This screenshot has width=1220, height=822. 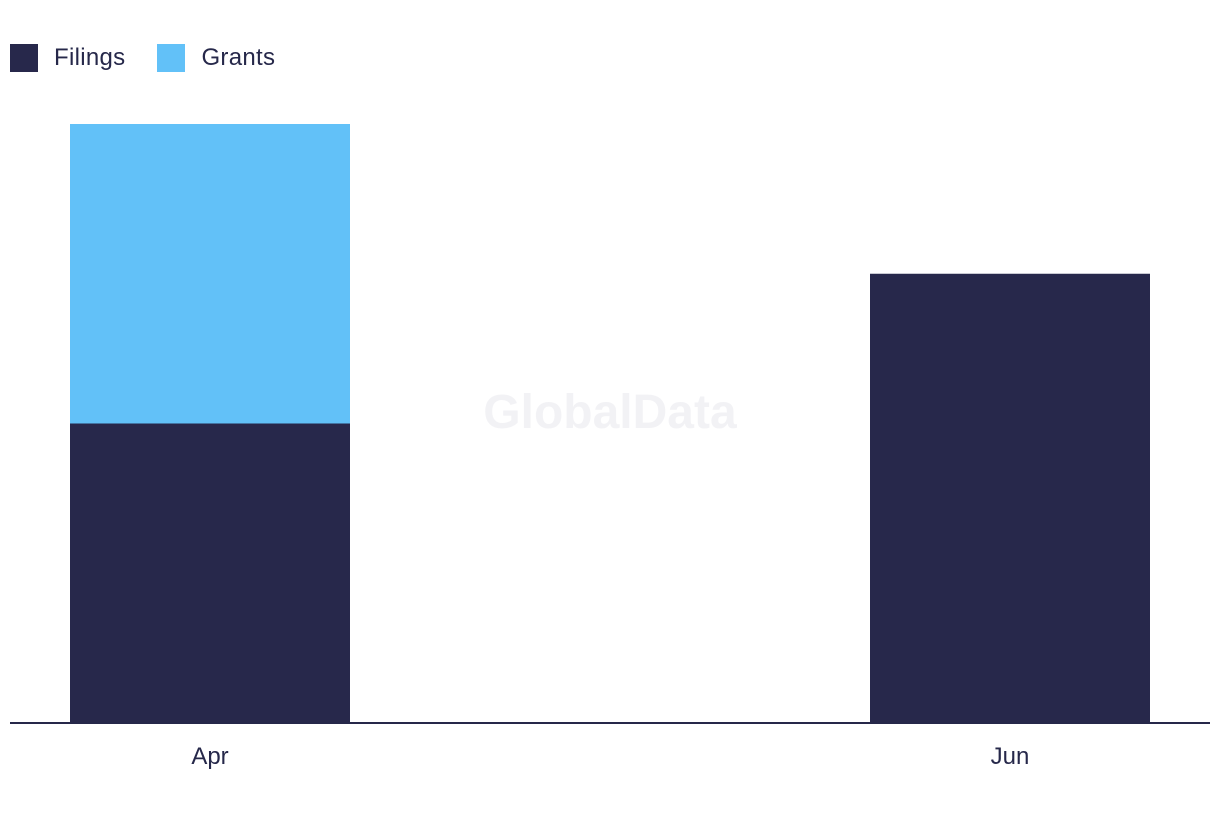 What do you see at coordinates (210, 274) in the screenshot?
I see `bar-grants-apr` at bounding box center [210, 274].